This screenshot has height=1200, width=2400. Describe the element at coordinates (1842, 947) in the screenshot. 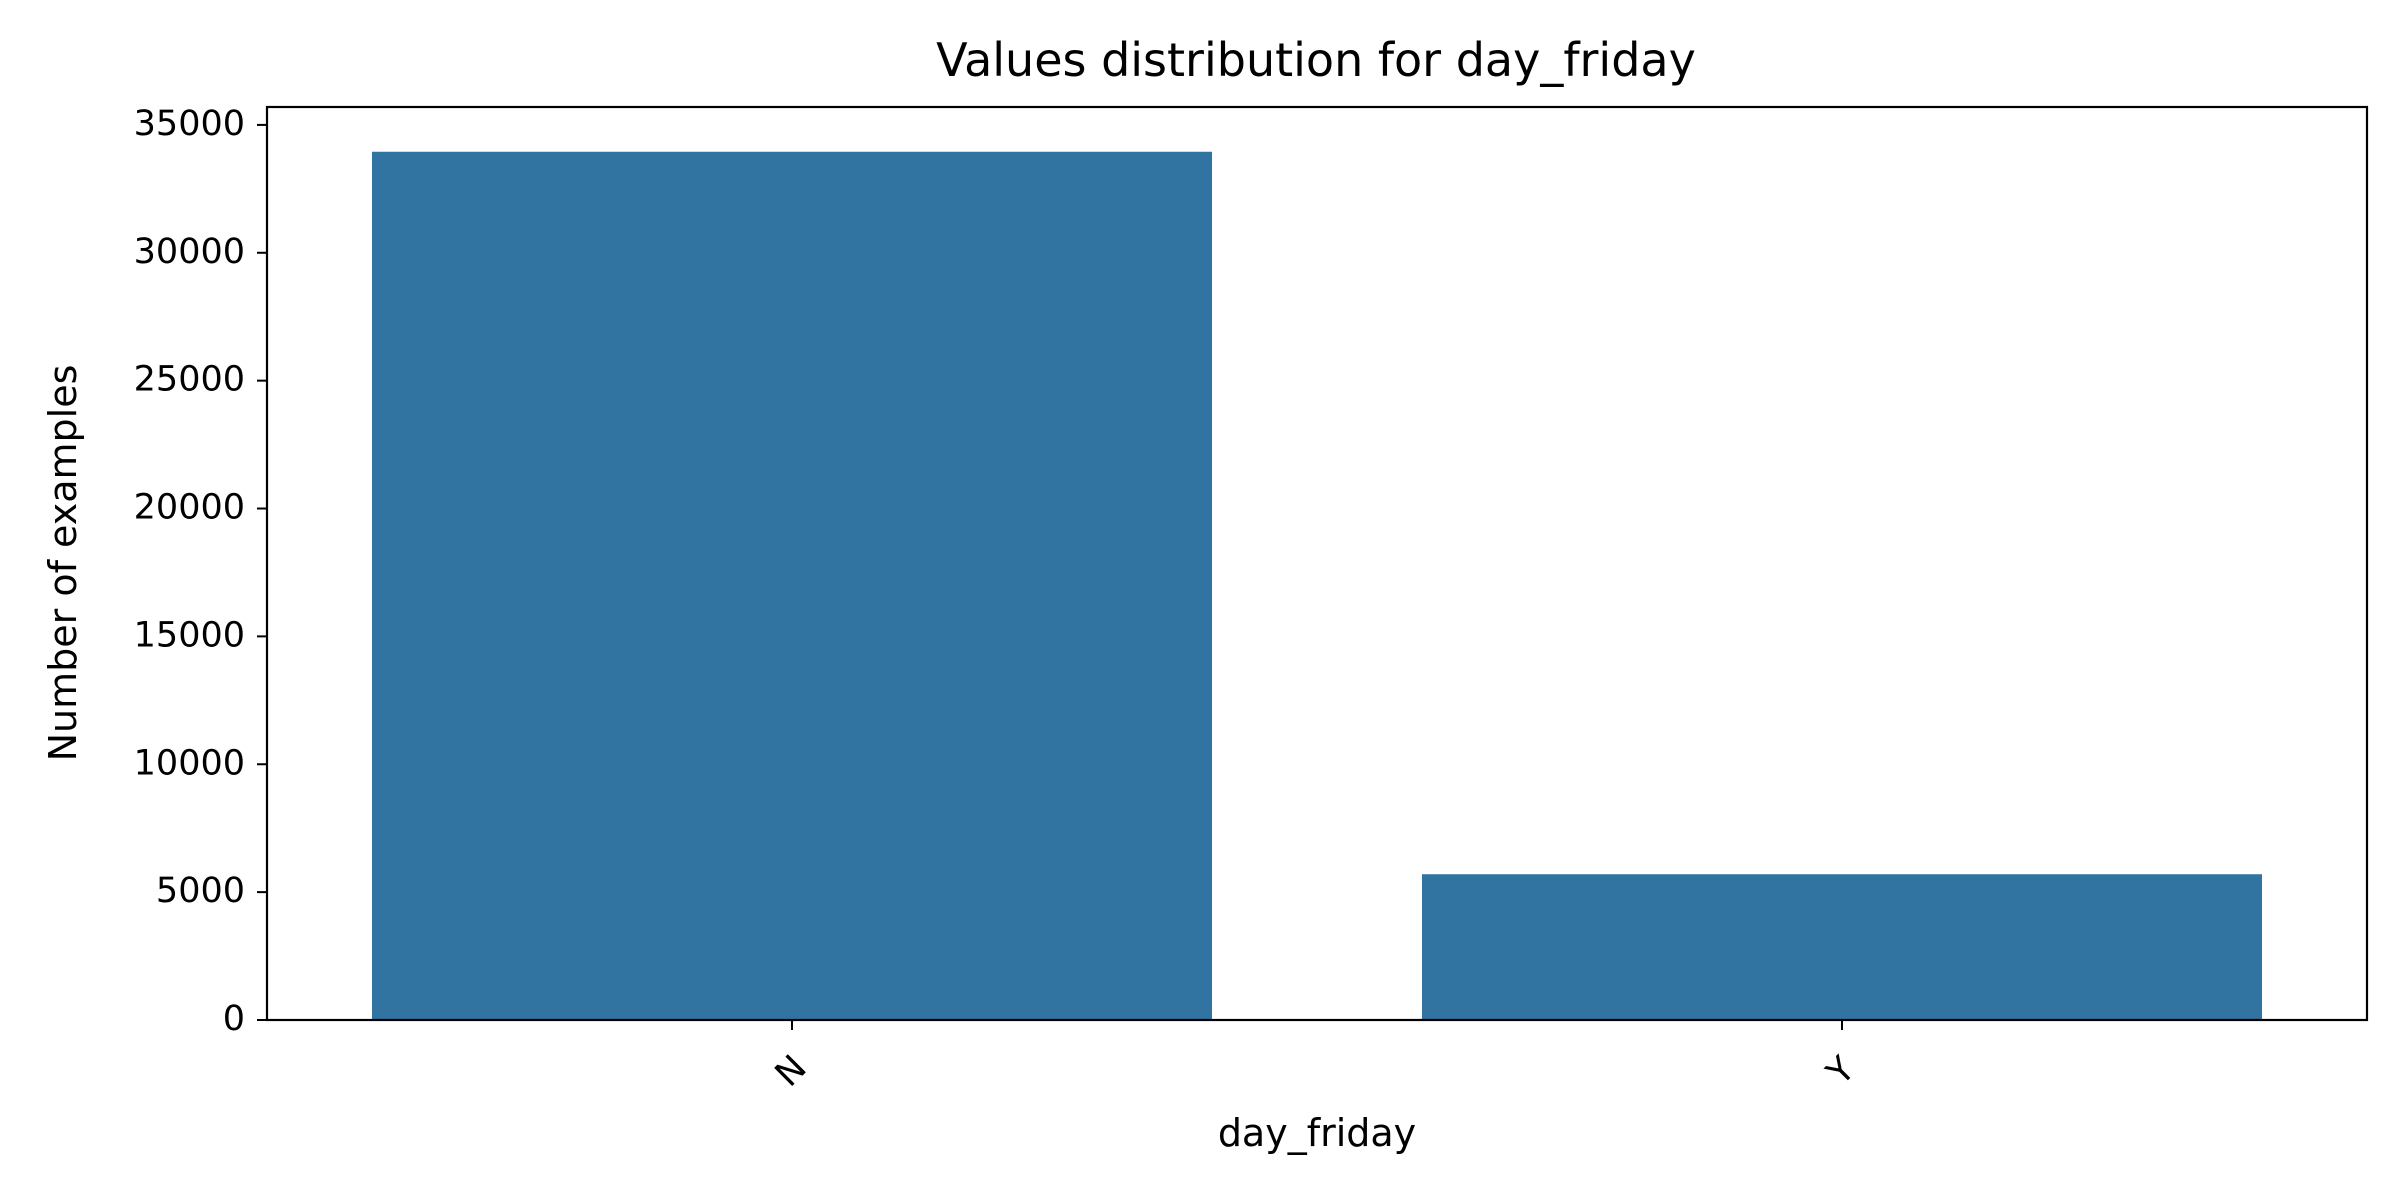

I see `bar-y` at that location.